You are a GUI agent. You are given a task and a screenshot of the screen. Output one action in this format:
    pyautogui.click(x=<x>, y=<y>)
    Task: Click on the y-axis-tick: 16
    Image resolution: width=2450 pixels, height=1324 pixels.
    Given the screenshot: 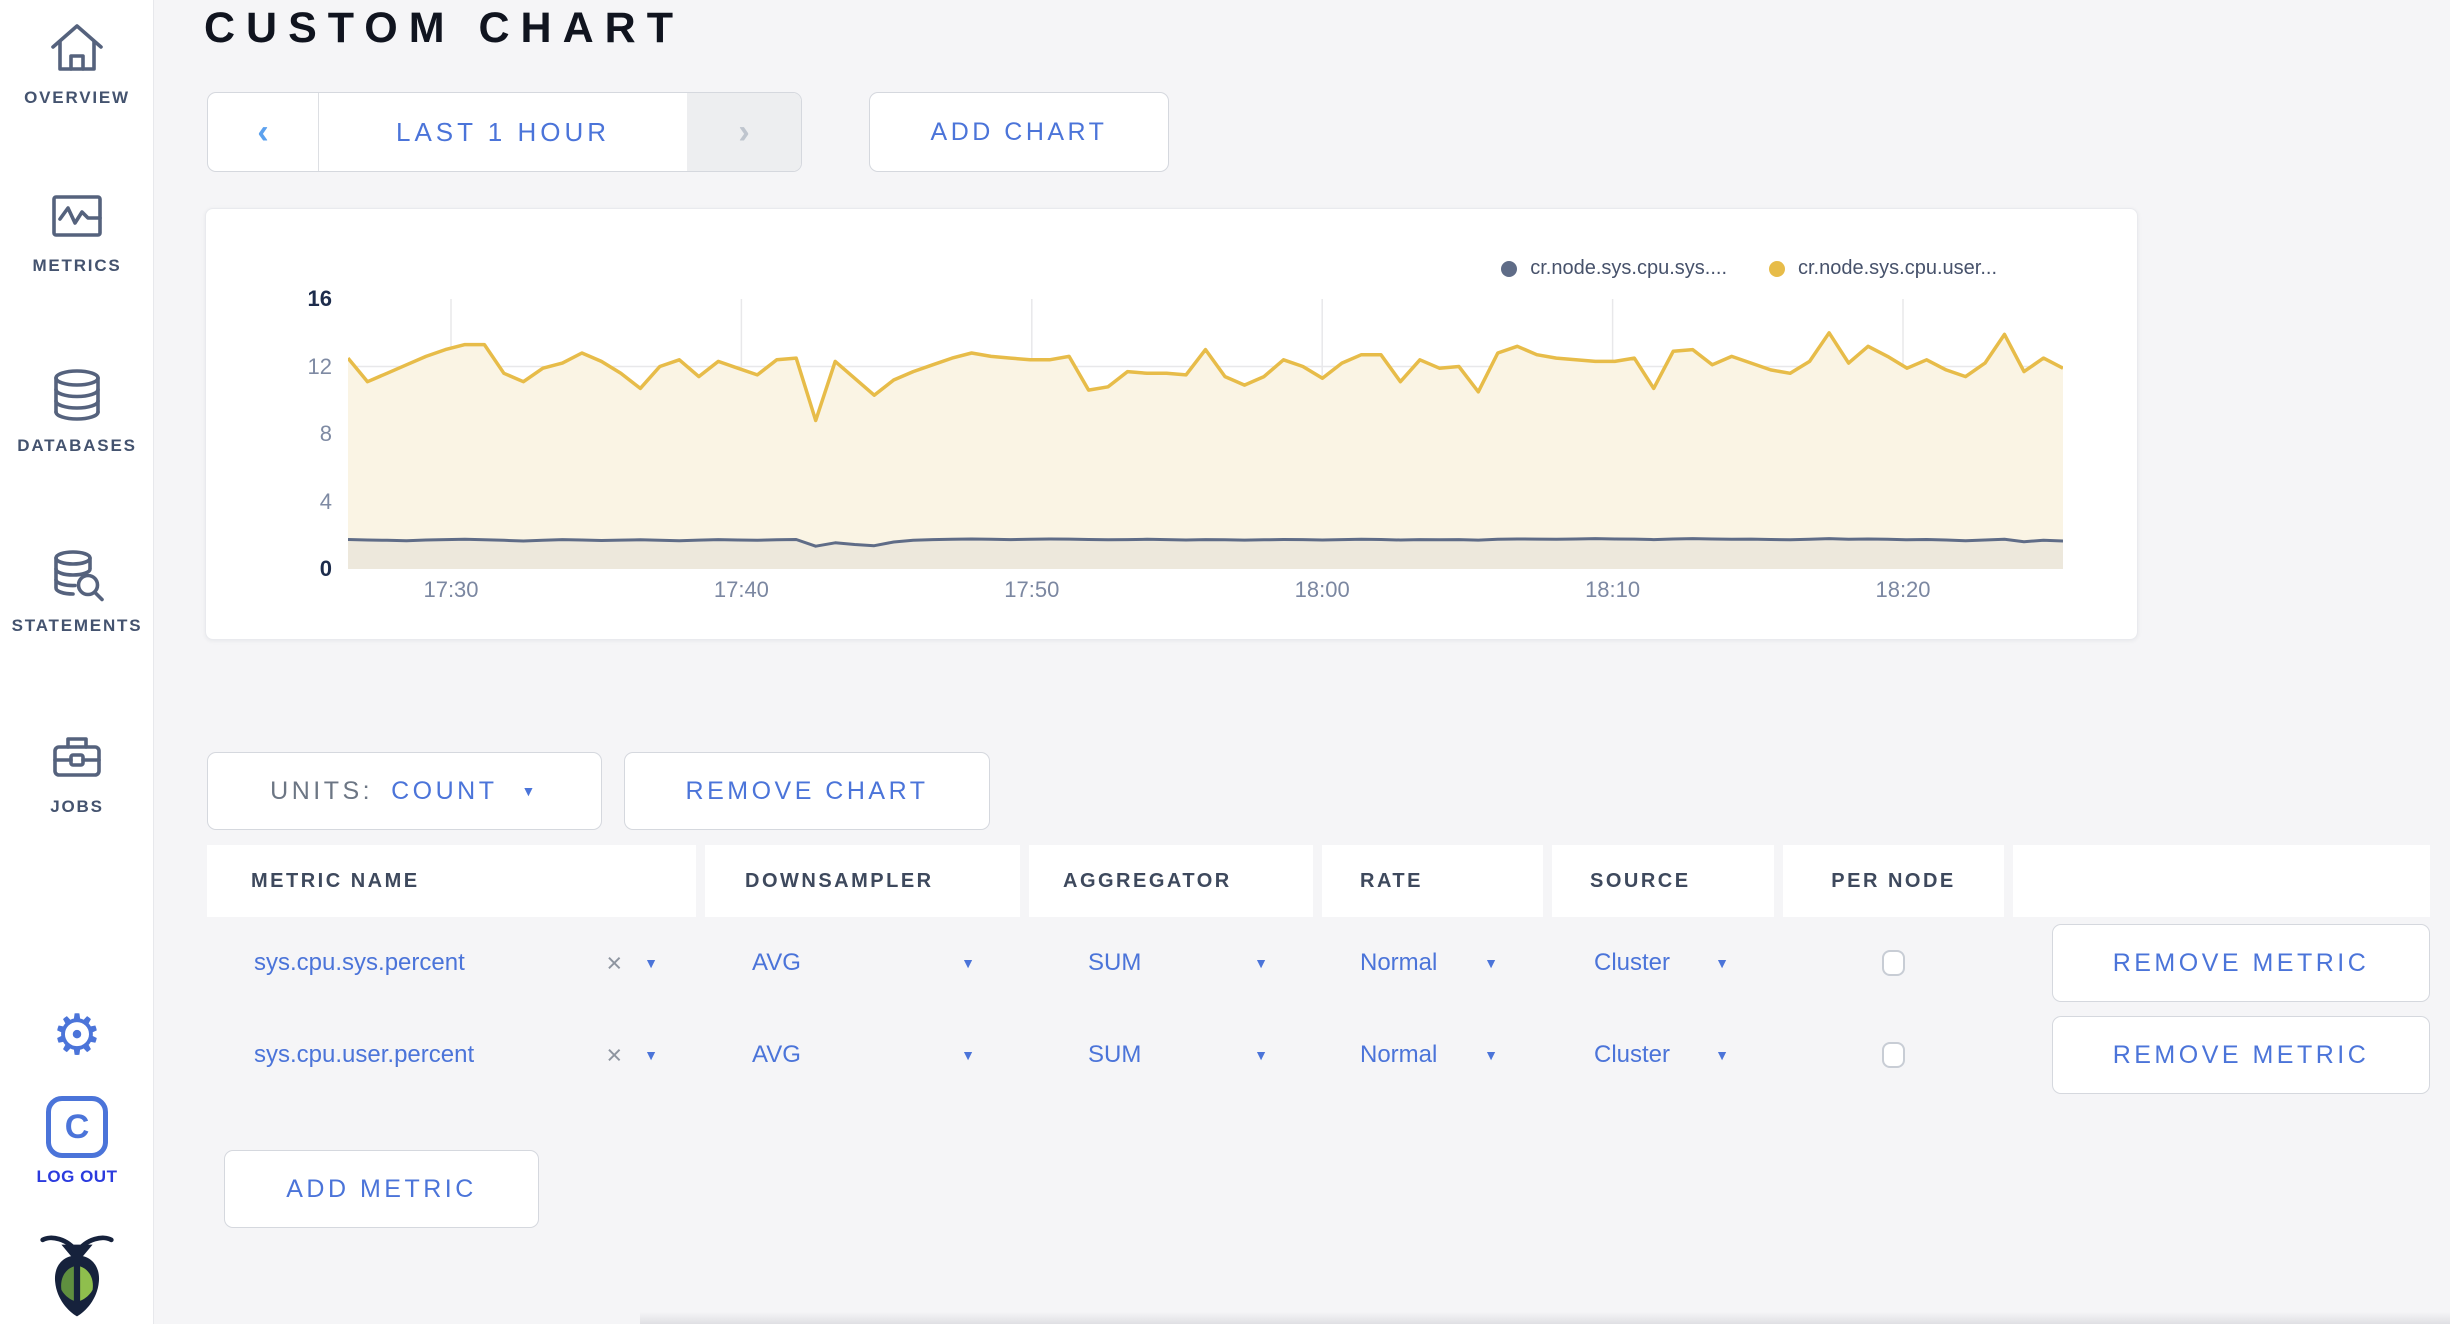 What is the action you would take?
    pyautogui.click(x=319, y=298)
    